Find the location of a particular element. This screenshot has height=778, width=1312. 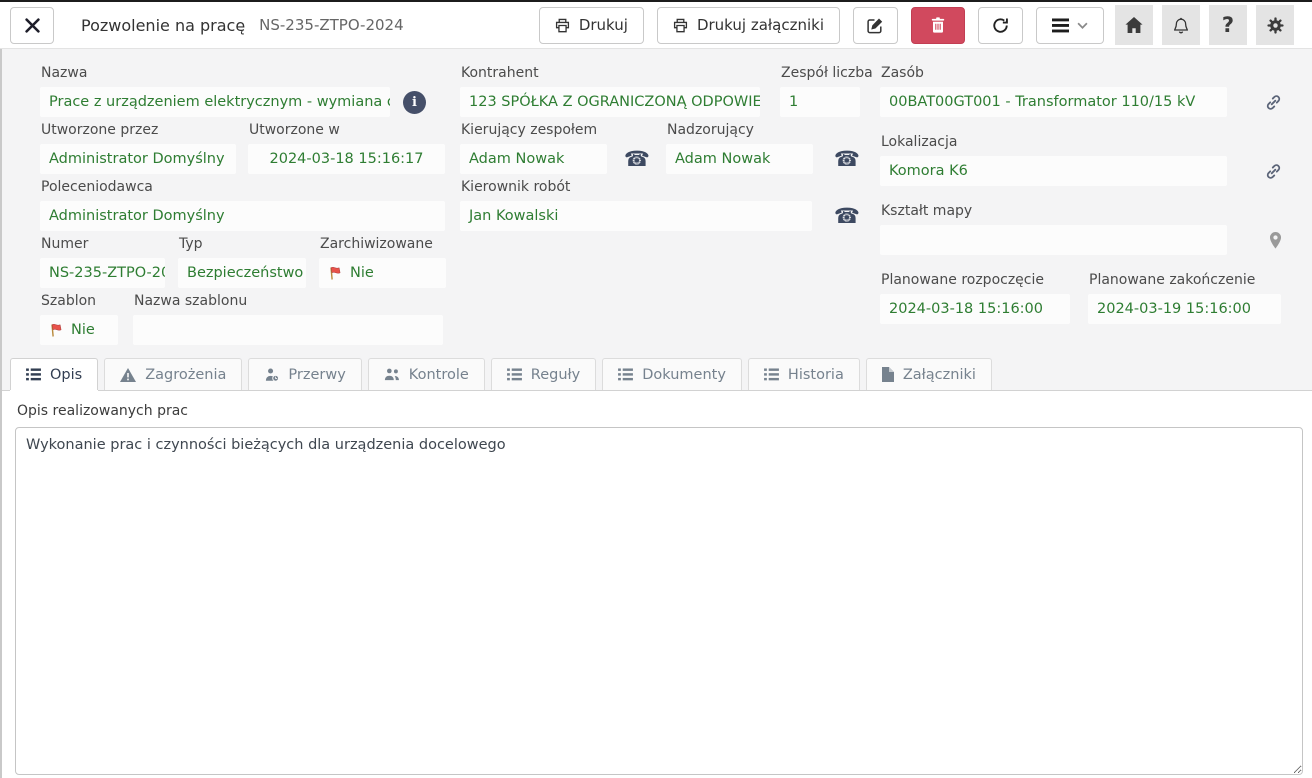

szablon-label: Szablon is located at coordinates (69, 301).